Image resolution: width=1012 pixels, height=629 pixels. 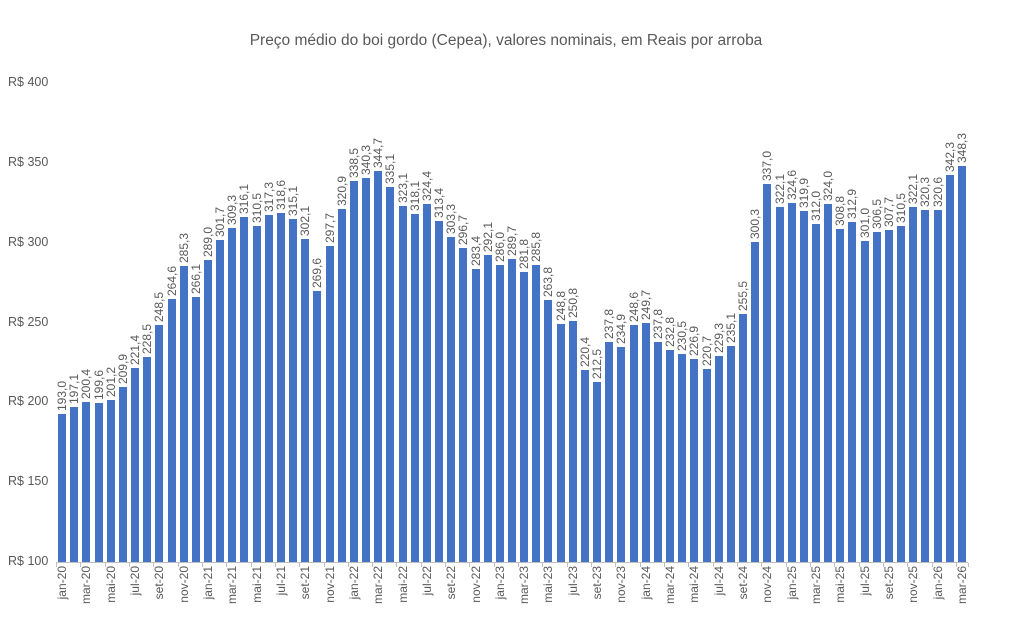 I want to click on x-axis-tick-label: mai-22, so click(x=402, y=584).